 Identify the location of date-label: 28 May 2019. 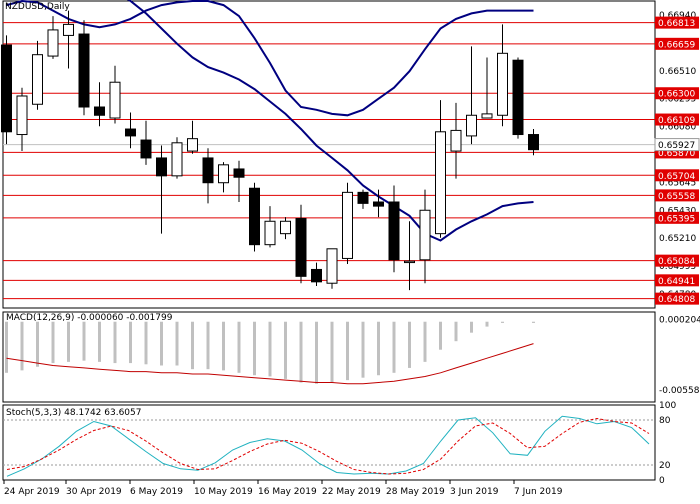
(415, 492).